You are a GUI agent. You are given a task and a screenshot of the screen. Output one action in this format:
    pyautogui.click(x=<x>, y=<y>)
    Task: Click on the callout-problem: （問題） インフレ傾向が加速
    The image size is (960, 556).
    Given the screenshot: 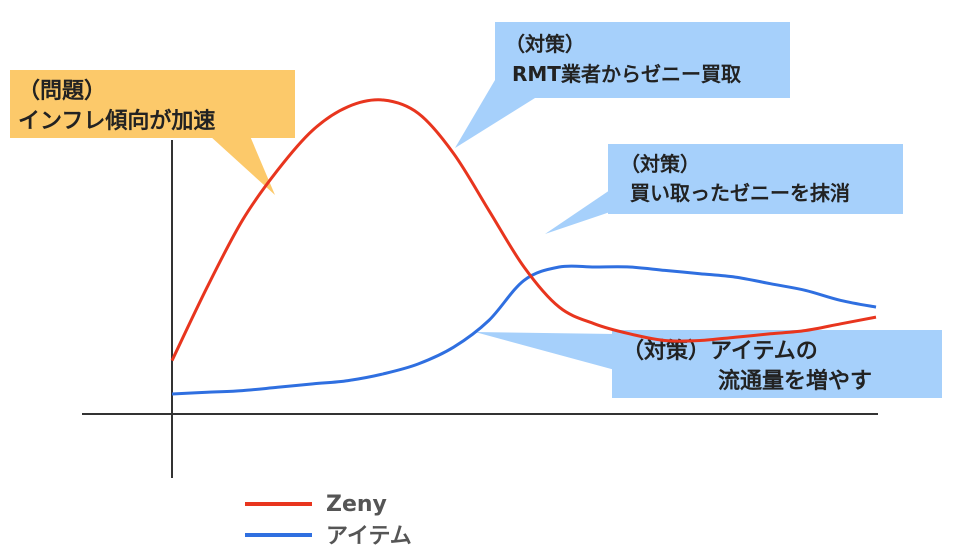 What is the action you would take?
    pyautogui.click(x=152, y=132)
    